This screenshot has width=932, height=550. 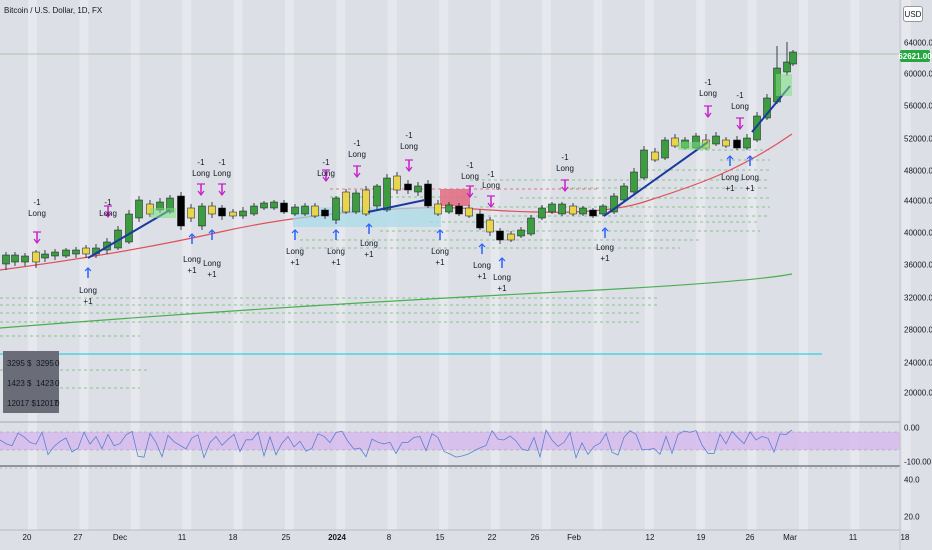 What do you see at coordinates (918, 298) in the screenshot?
I see `price-axis-label: 32000.00` at bounding box center [918, 298].